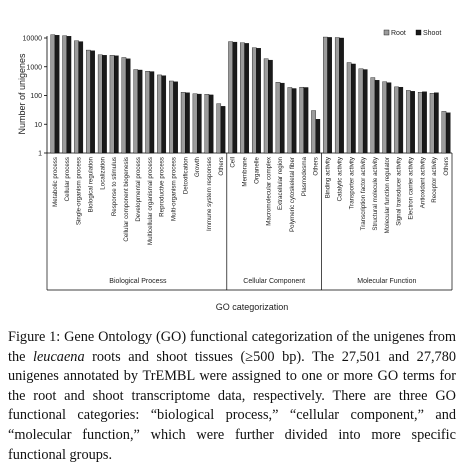 The image size is (461, 472). What do you see at coordinates (339, 178) in the screenshot?
I see `x-tick-label: Catalytic activity` at bounding box center [339, 178].